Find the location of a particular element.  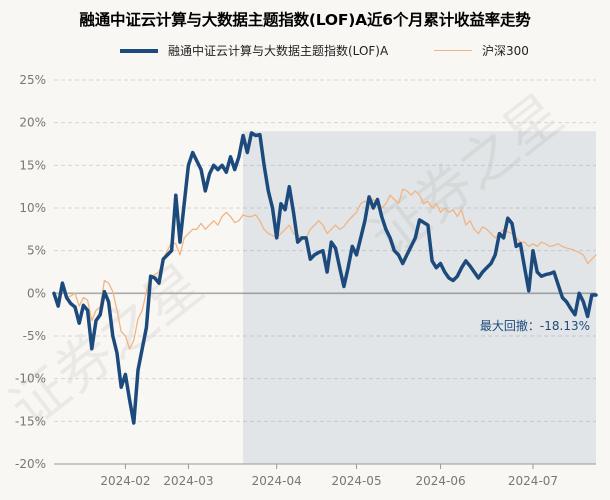

y-tick-label: 20% is located at coordinates (32, 123).